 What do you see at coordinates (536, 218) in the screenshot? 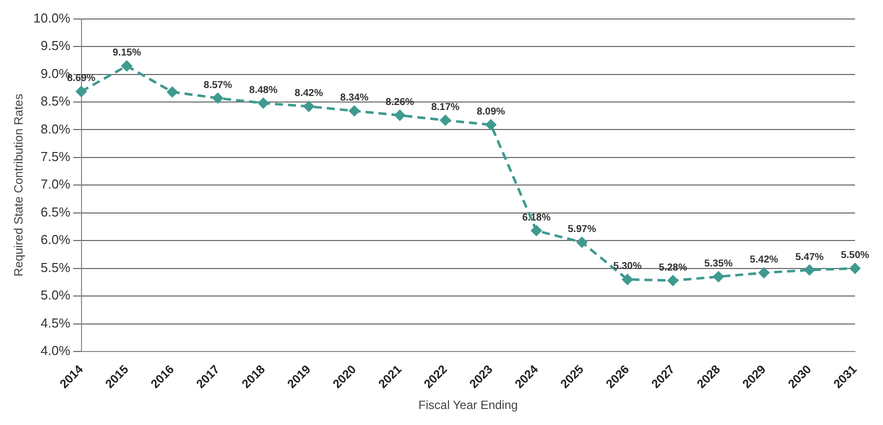
I see `data-label: 6.18%` at bounding box center [536, 218].